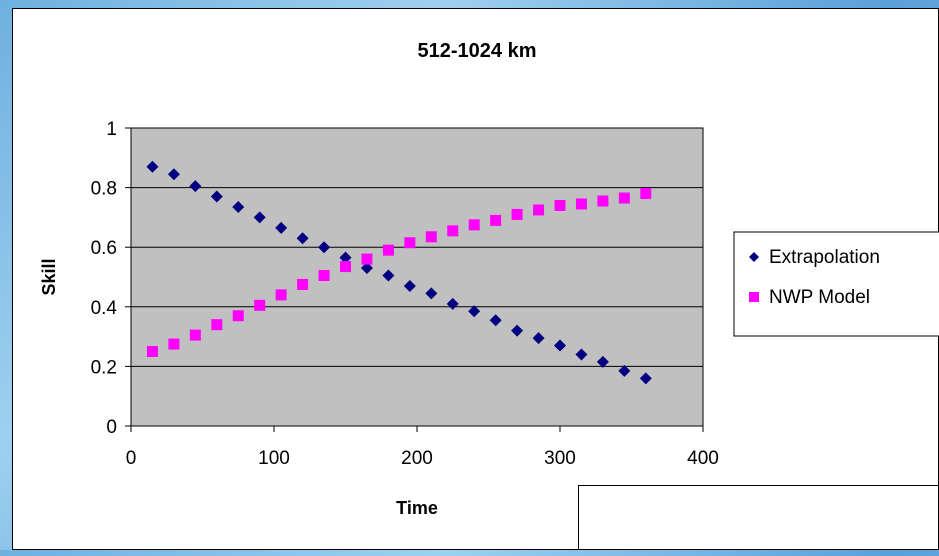 The image size is (939, 556). I want to click on chart-title: 512-1024 km, so click(477, 51).